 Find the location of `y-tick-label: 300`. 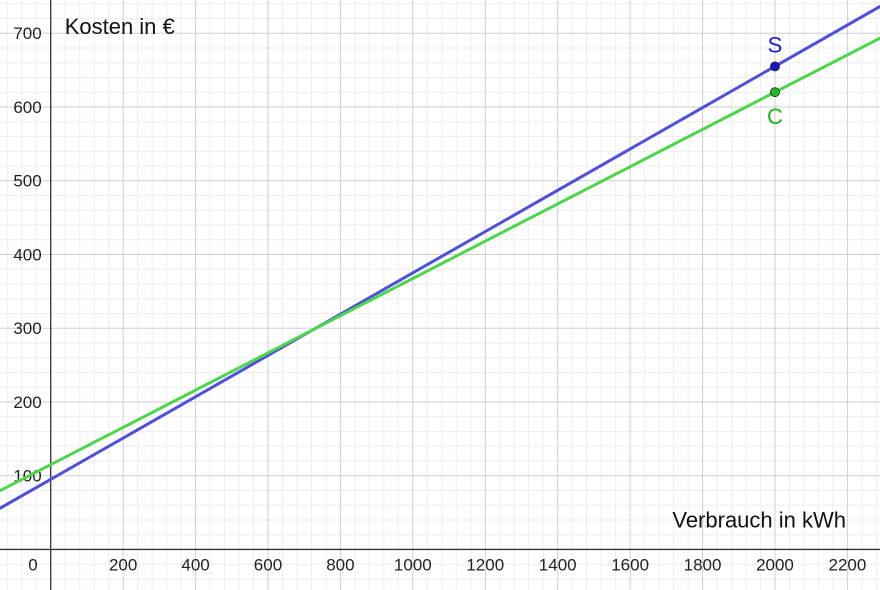

y-tick-label: 300 is located at coordinates (27, 328).